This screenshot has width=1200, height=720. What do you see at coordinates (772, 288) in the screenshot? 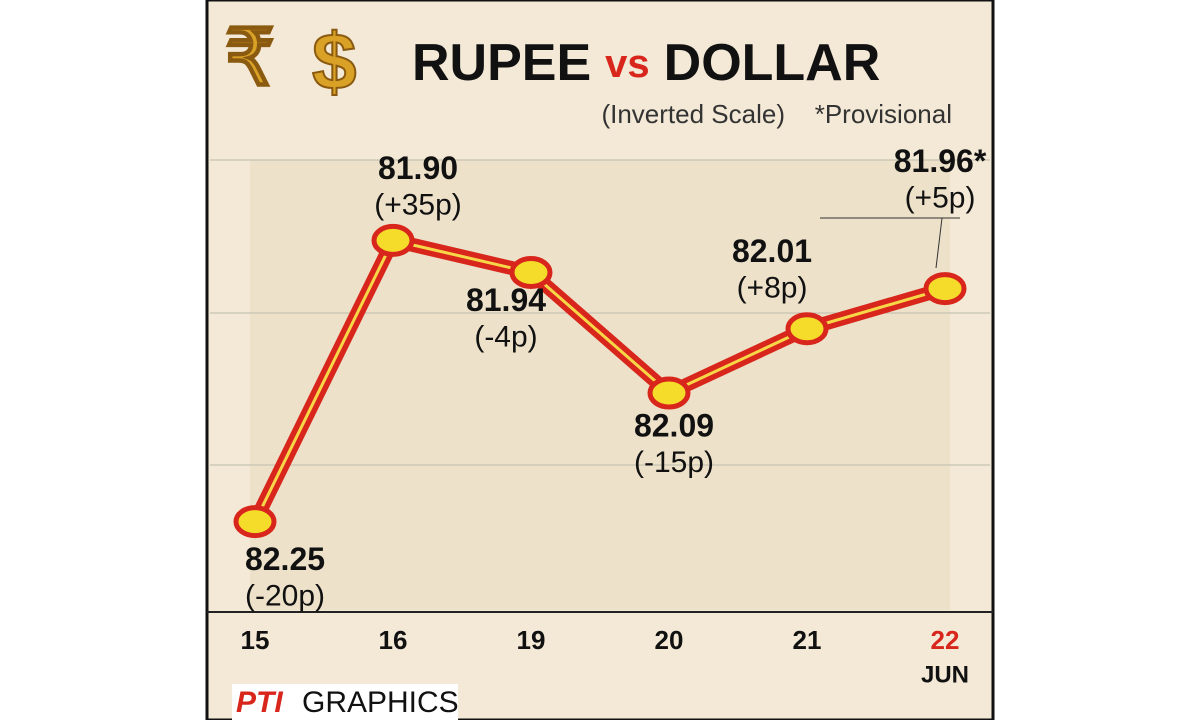
I see `change-label: (+8p)` at bounding box center [772, 288].